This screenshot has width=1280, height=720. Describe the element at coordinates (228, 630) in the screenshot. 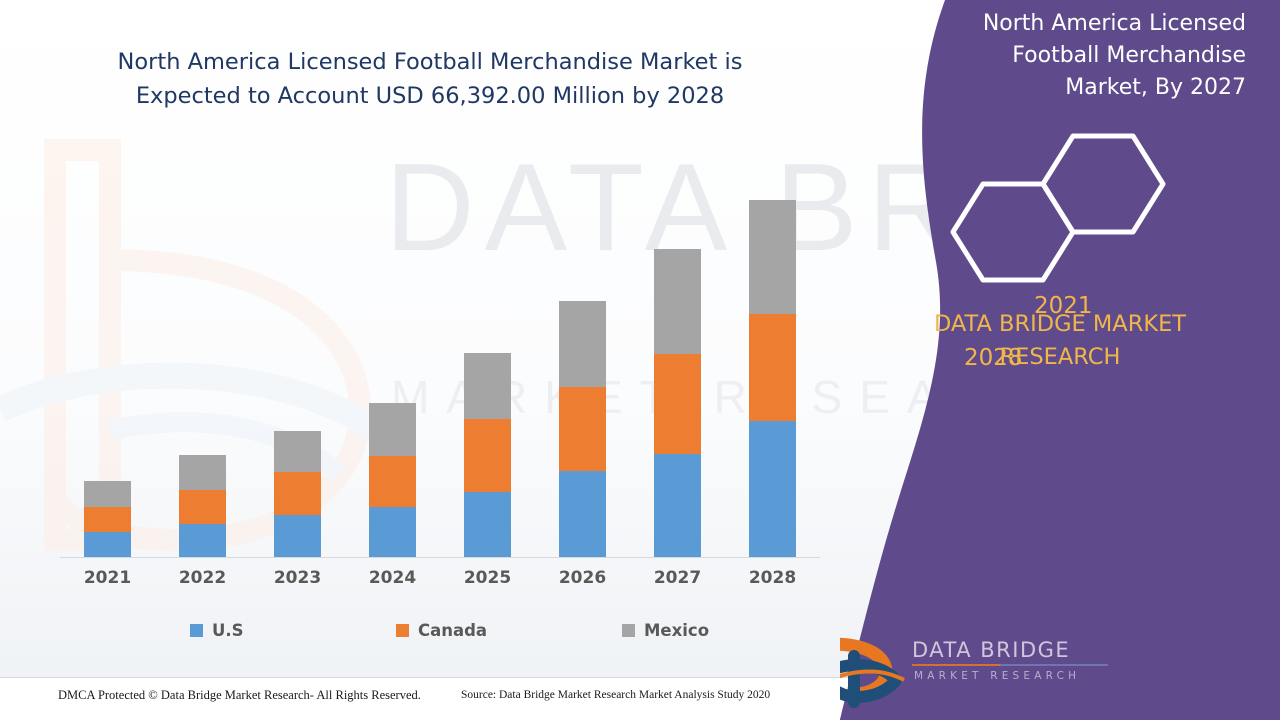

I see `legend-label: U.S` at that location.